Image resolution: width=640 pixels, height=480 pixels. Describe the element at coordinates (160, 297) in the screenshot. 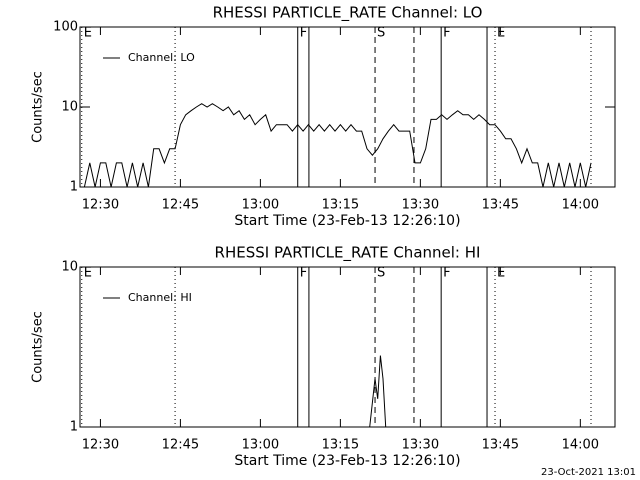

I see `legend-label: Channel: HI` at that location.